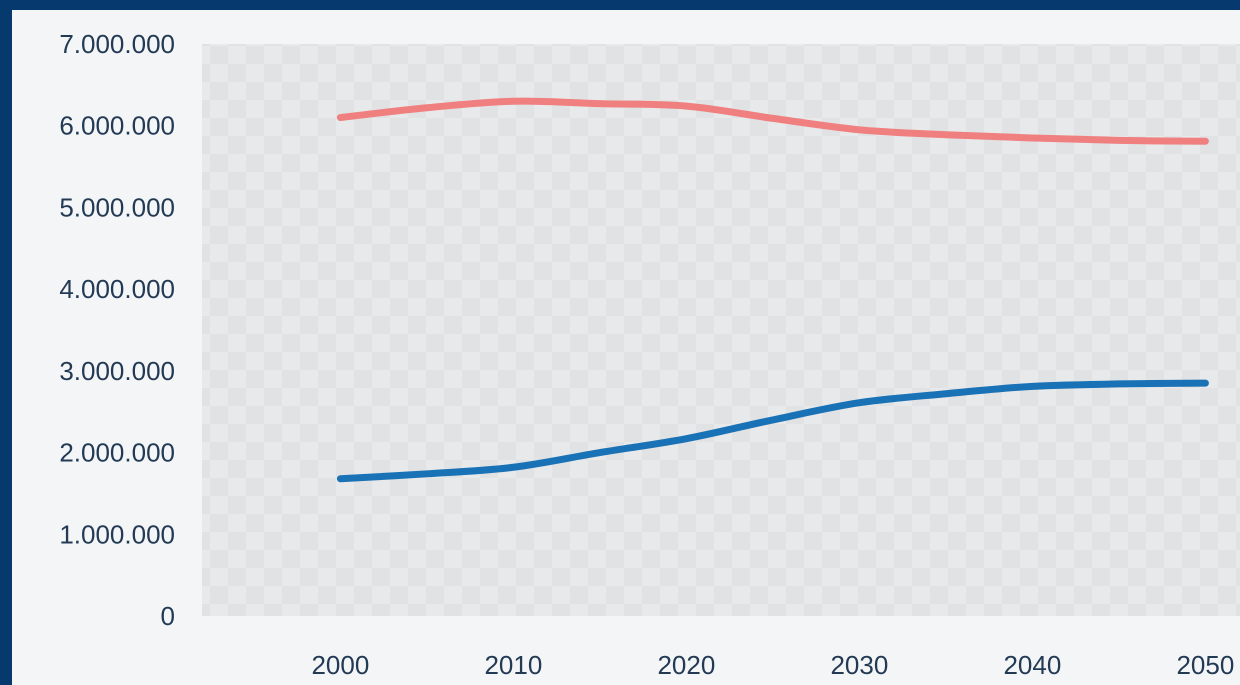 The width and height of the screenshot is (1240, 685). I want to click on y-tick-label: 2.000.000, so click(117, 453).